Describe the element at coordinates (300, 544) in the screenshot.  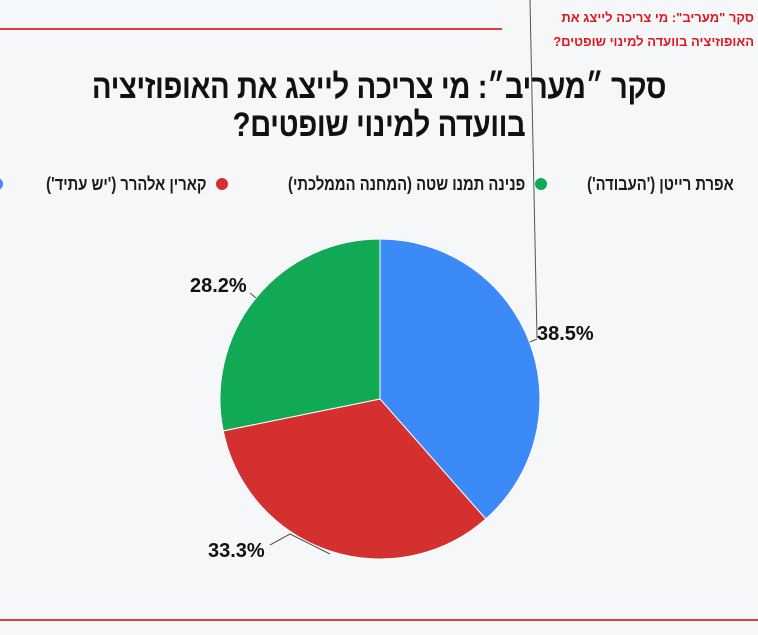
I see `leader-line-red` at that location.